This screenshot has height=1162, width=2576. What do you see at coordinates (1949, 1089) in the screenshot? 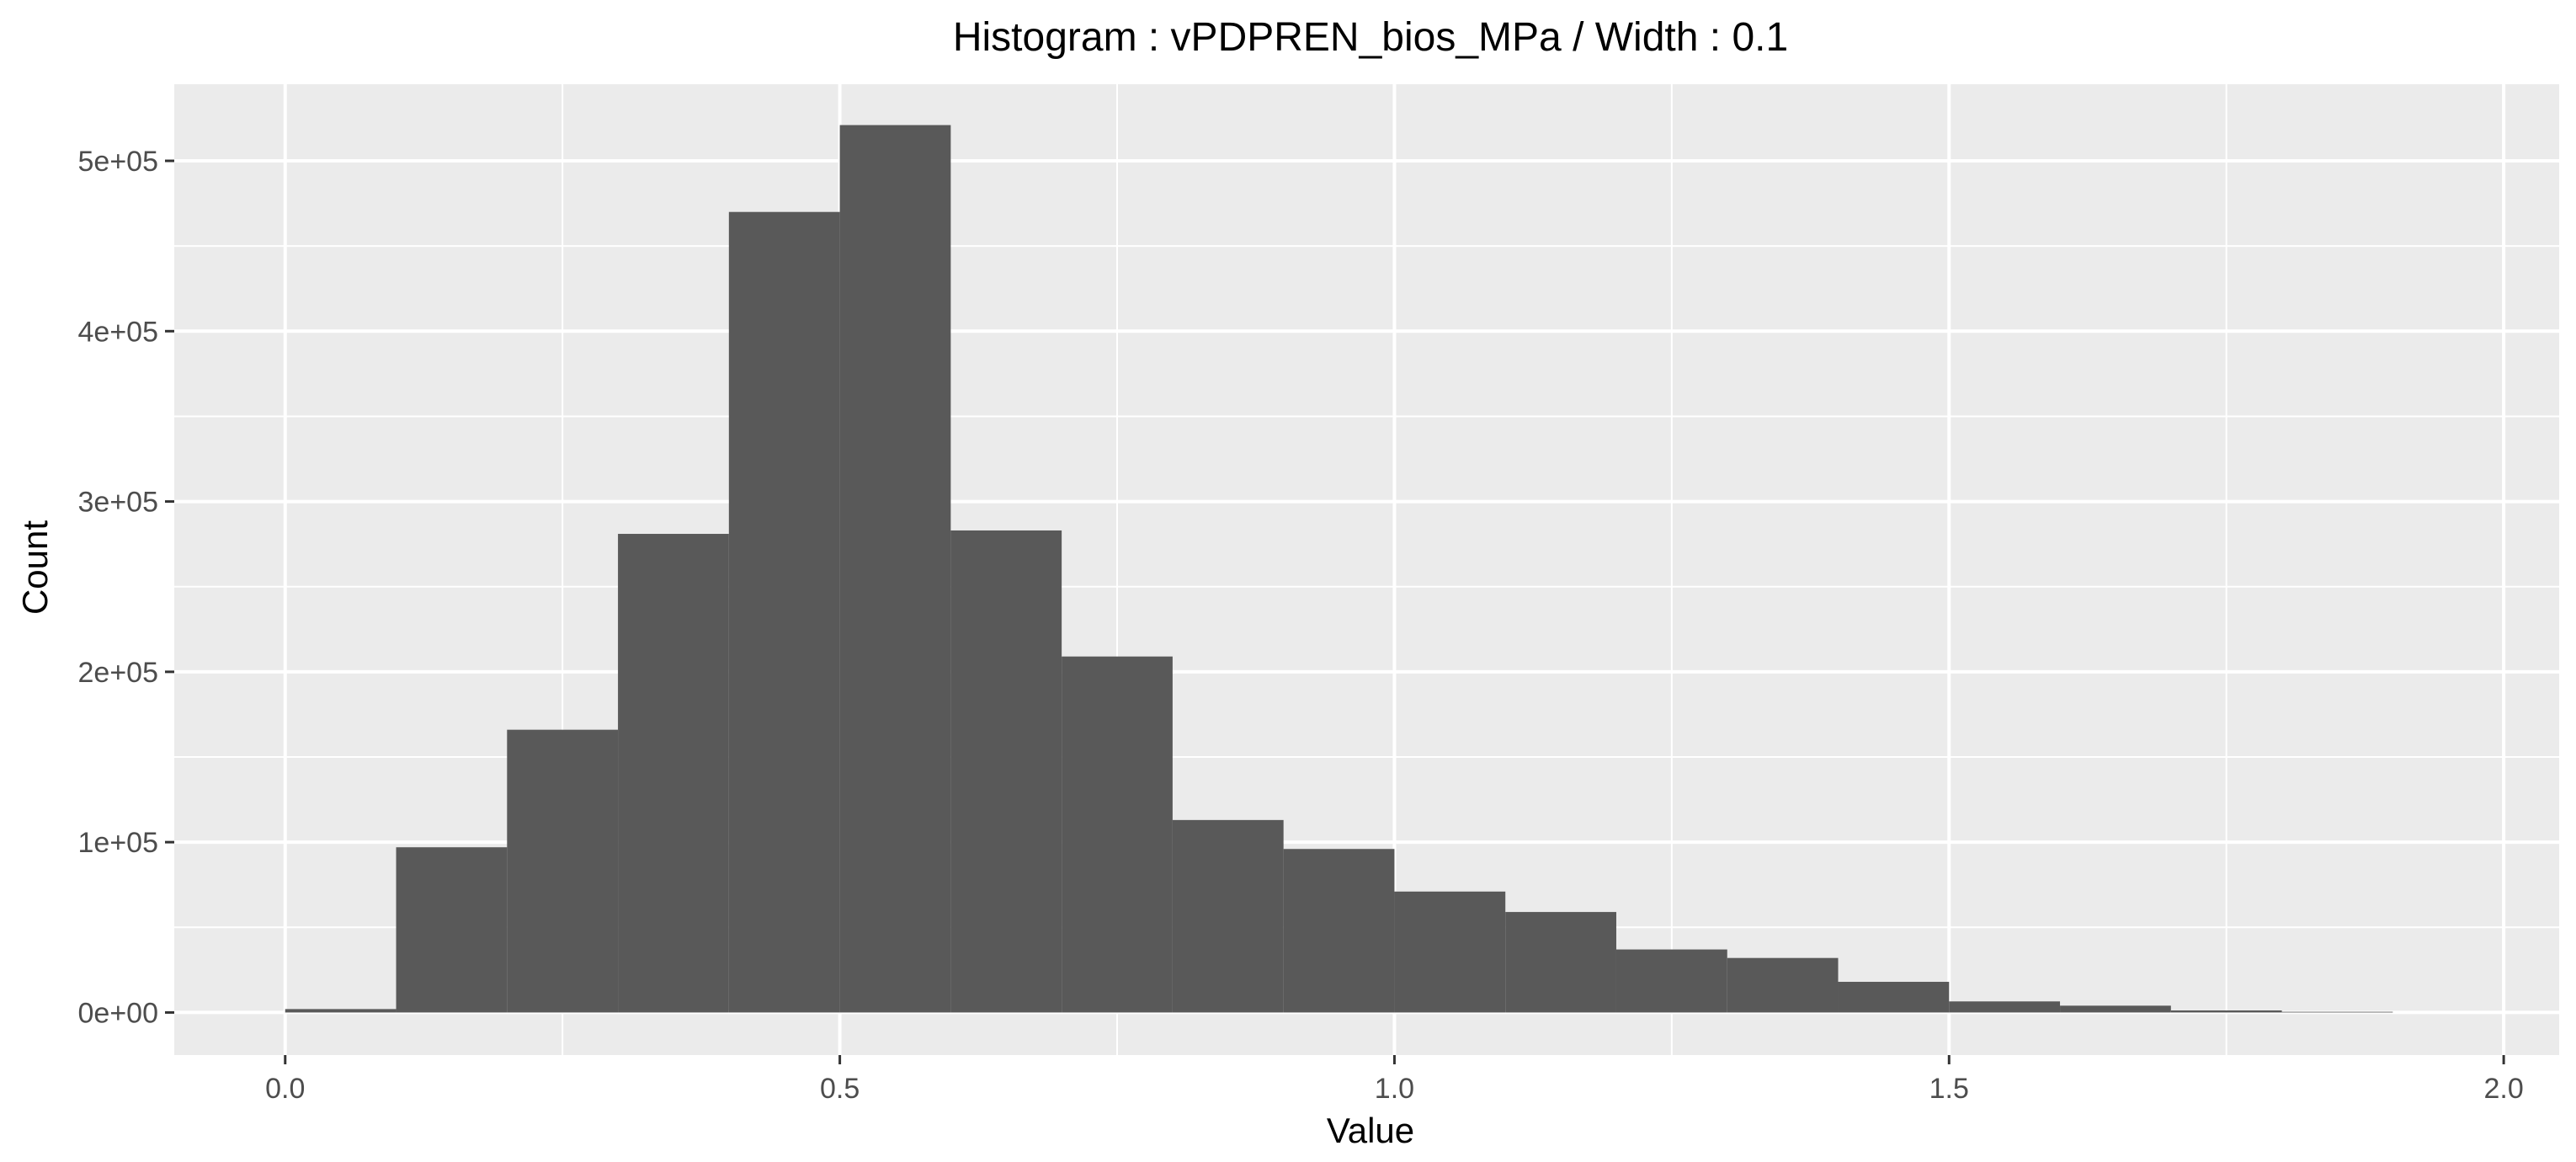
I see `x-tick-label: 1.5` at bounding box center [1949, 1089].